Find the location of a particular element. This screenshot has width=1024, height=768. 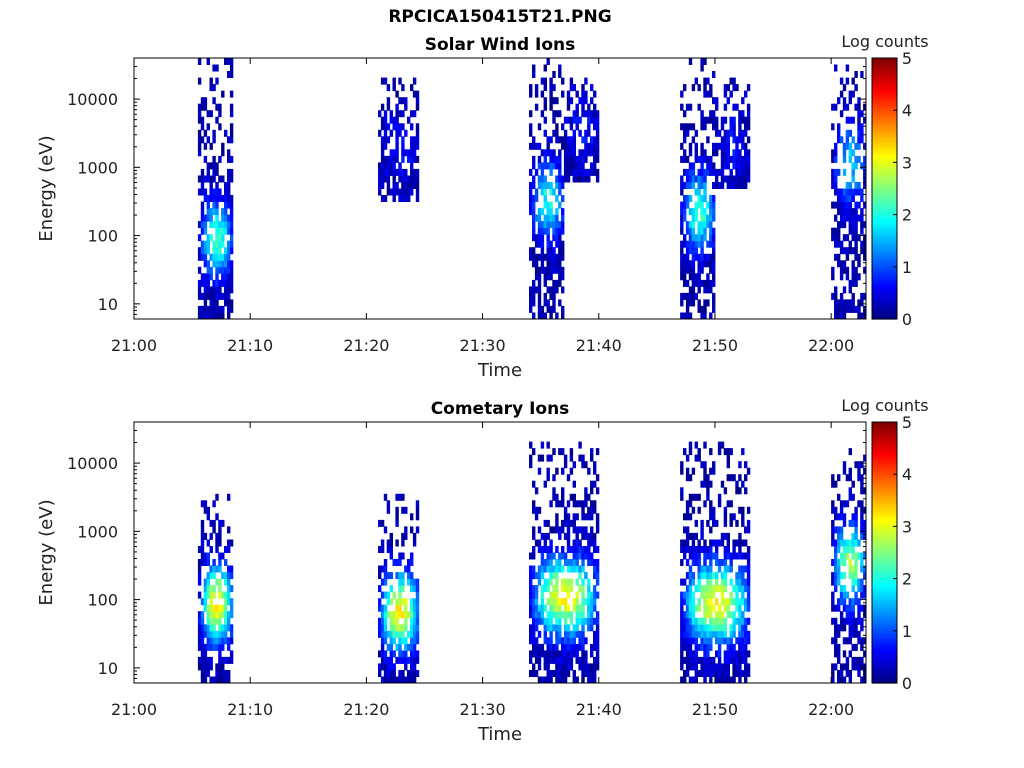

panel-title: Cometary Ions is located at coordinates (500, 409).